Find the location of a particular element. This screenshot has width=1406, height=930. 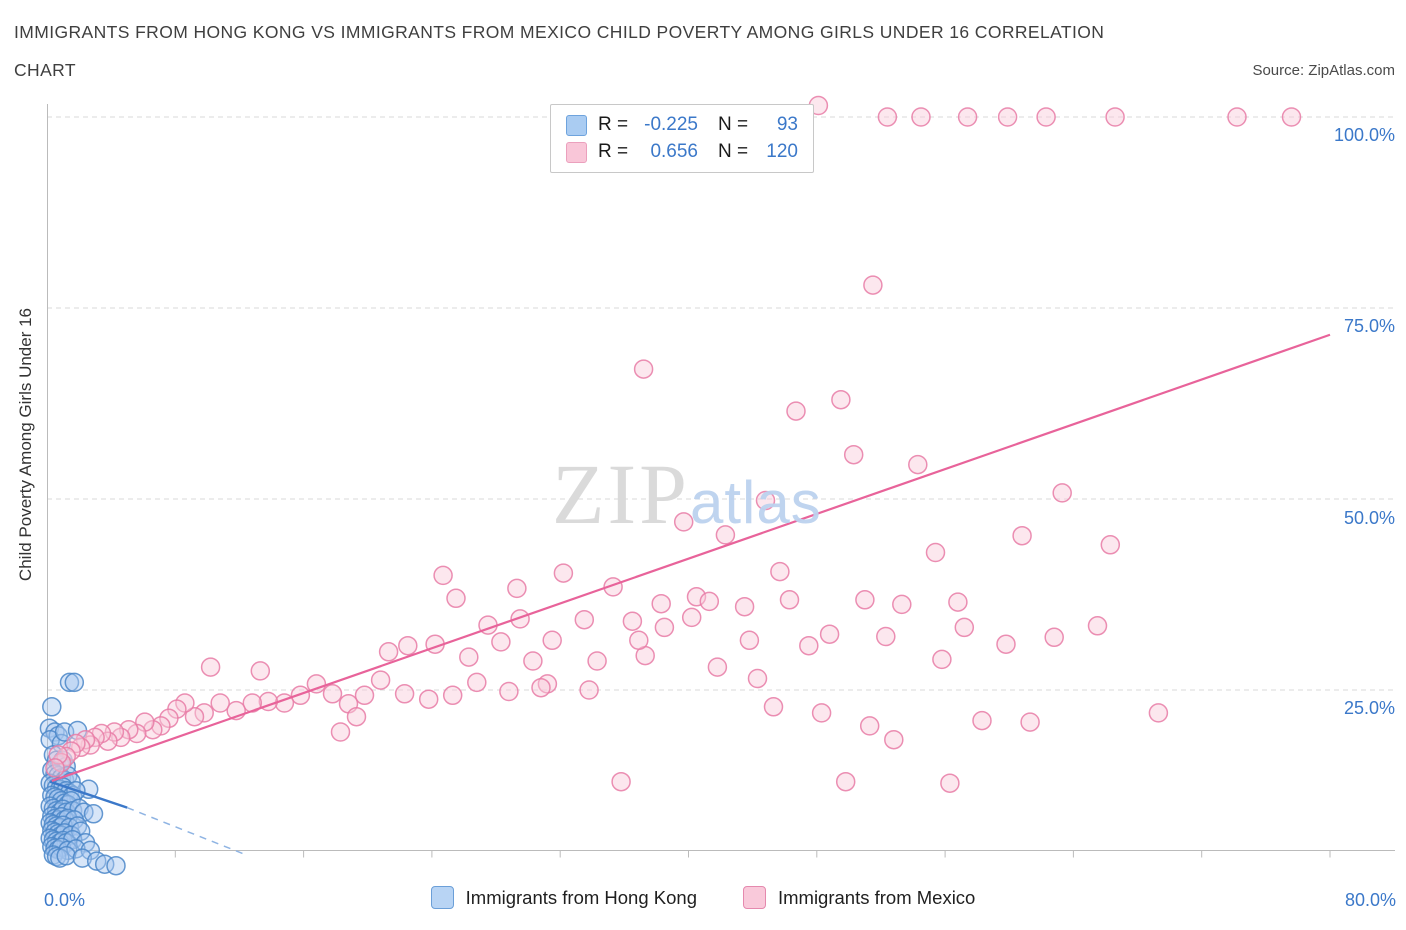

legend-item-mexico: Immigrants from Mexico is located at coordinates (858, 897).